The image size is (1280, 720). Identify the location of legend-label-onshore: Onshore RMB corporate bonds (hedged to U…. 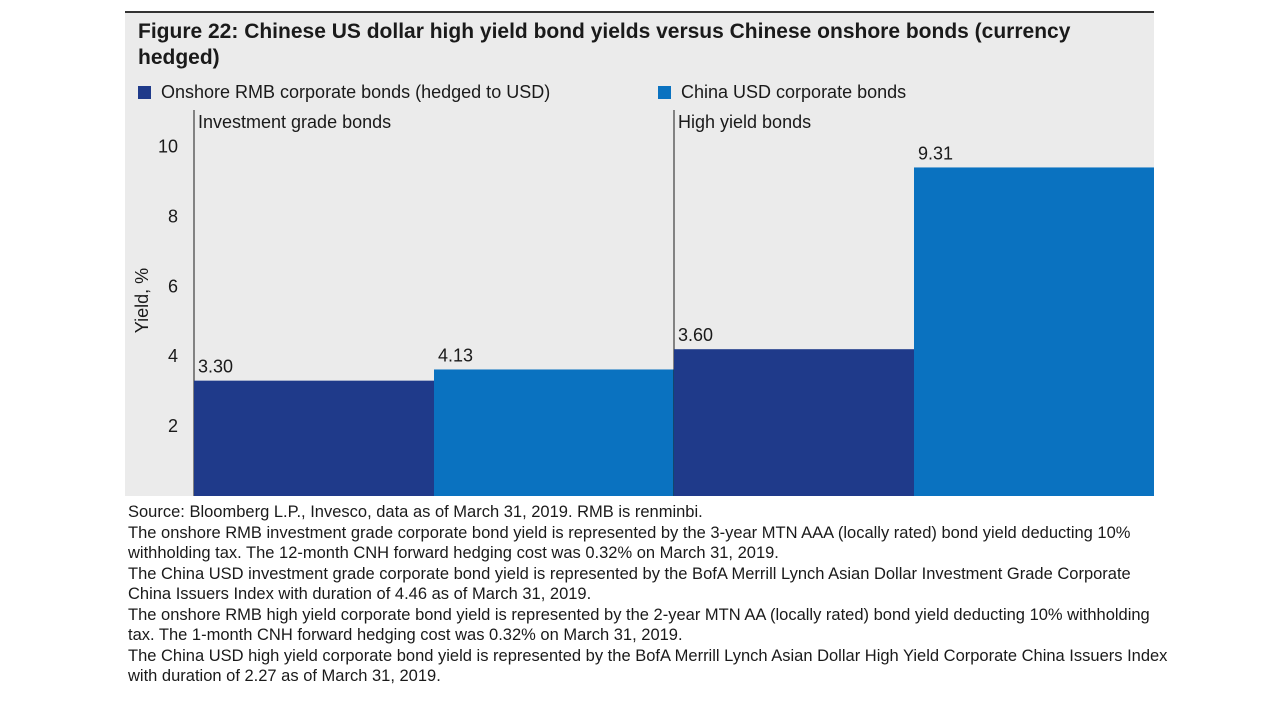
(356, 92).